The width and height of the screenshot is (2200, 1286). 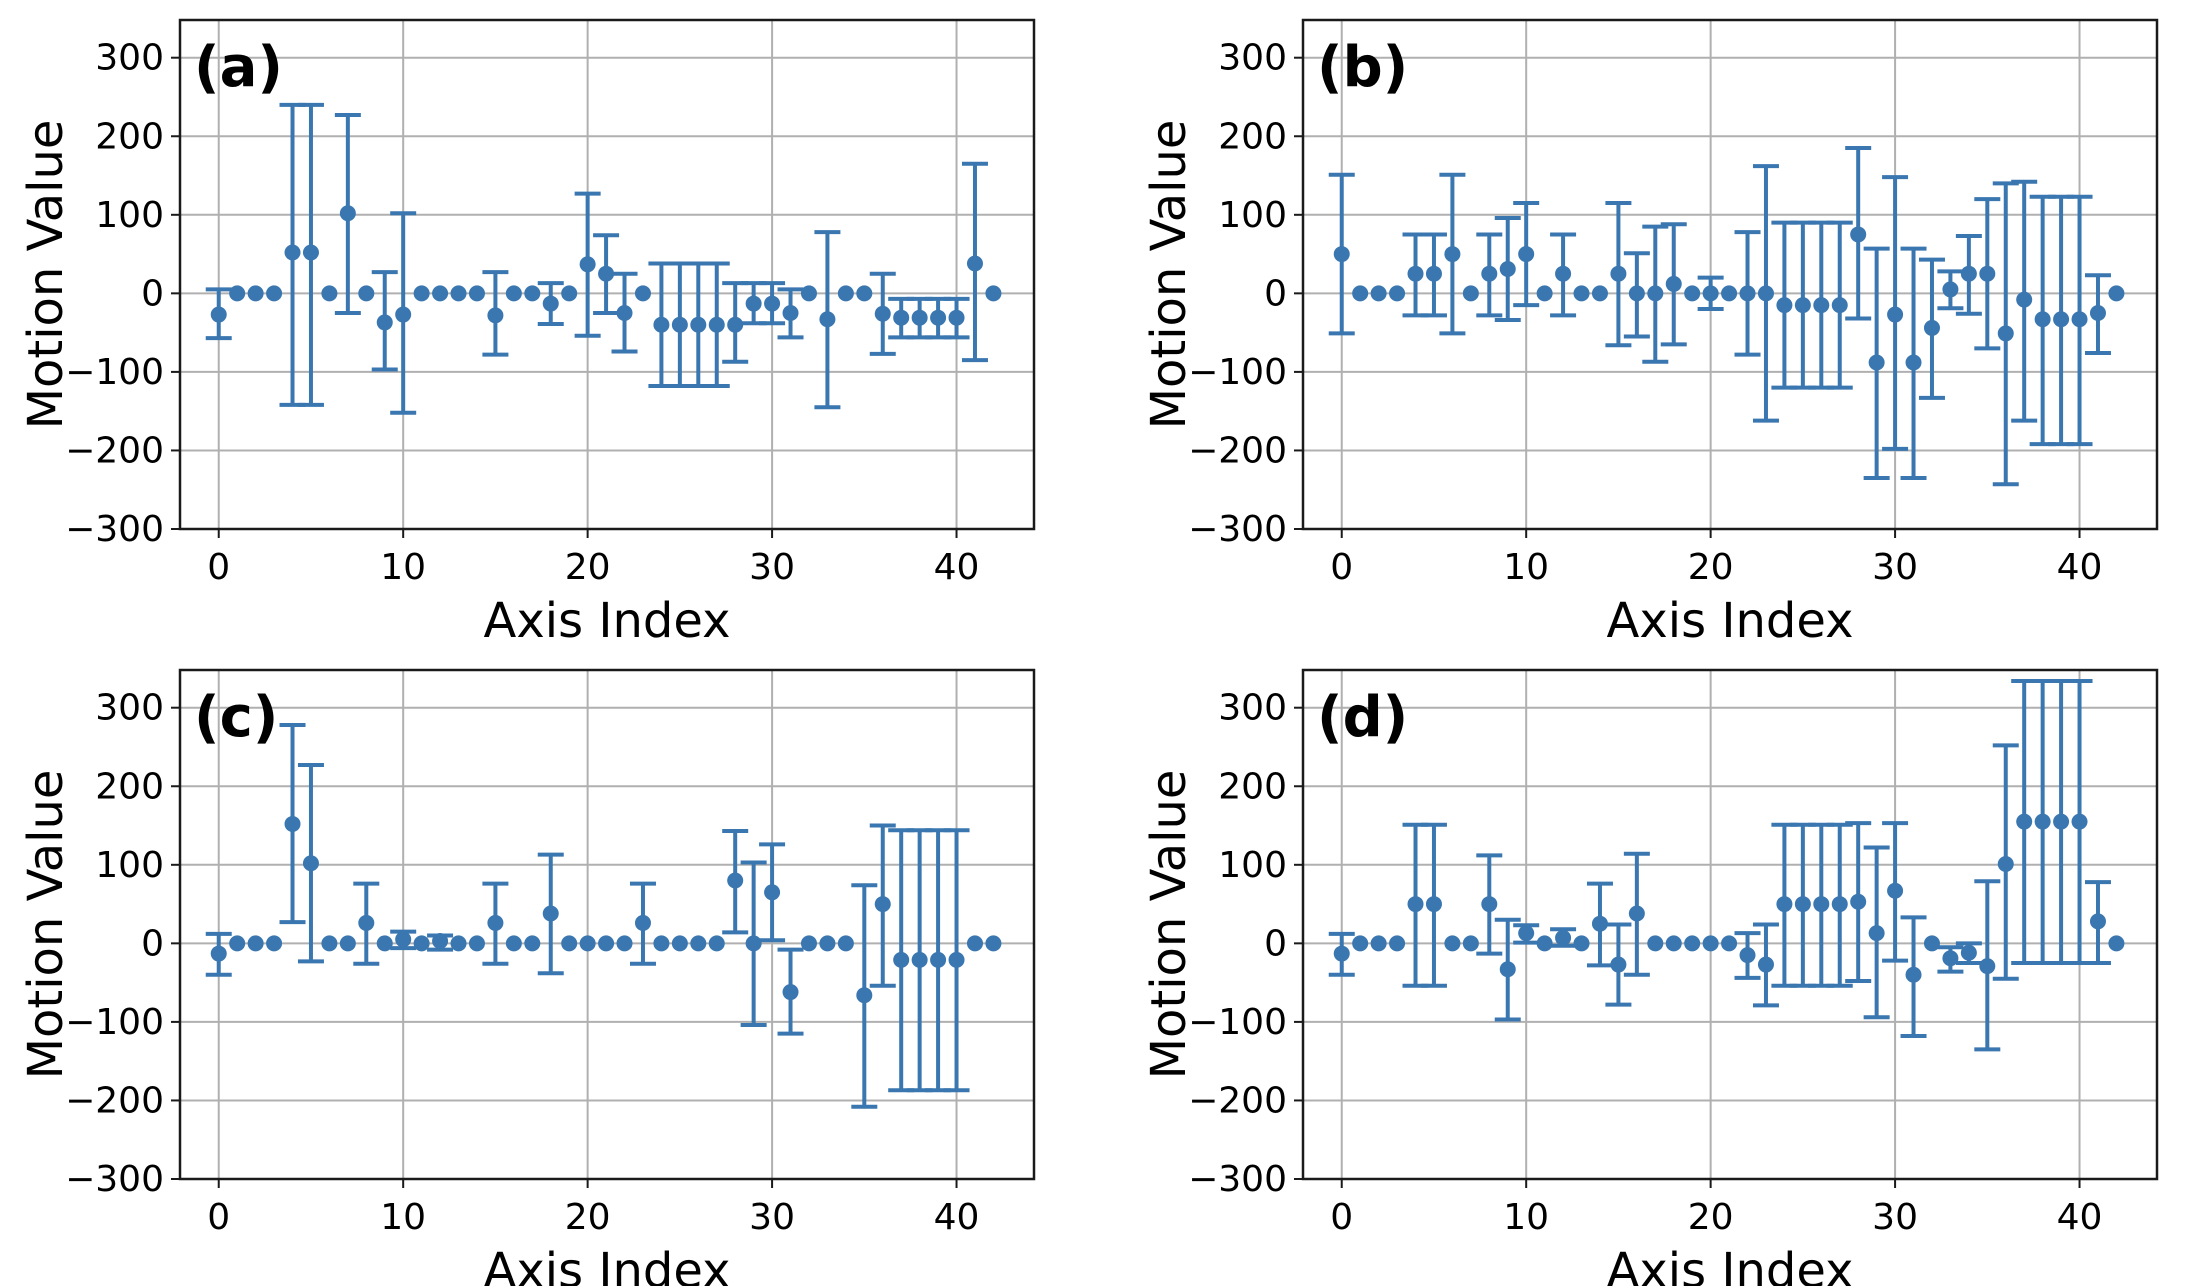 What do you see at coordinates (238, 67) in the screenshot?
I see `panel-letter: (a)` at bounding box center [238, 67].